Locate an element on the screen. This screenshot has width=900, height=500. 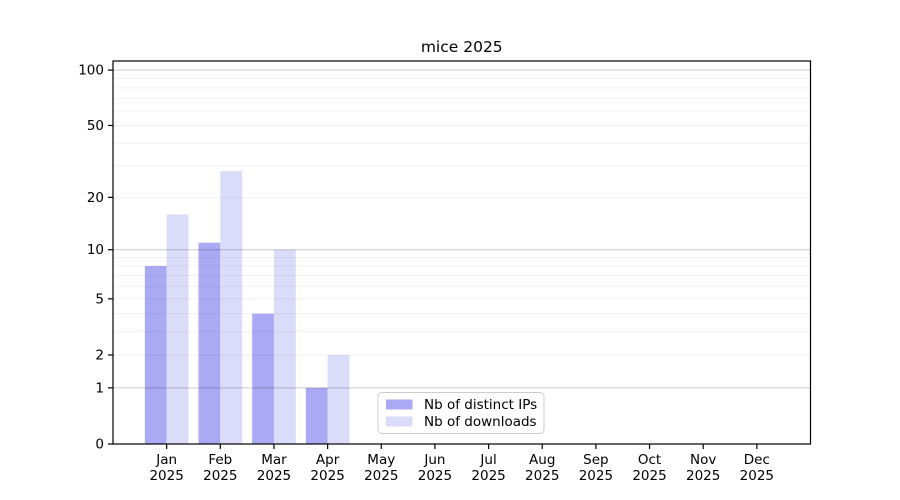
y-tick-label: 100 is located at coordinates (91, 71).